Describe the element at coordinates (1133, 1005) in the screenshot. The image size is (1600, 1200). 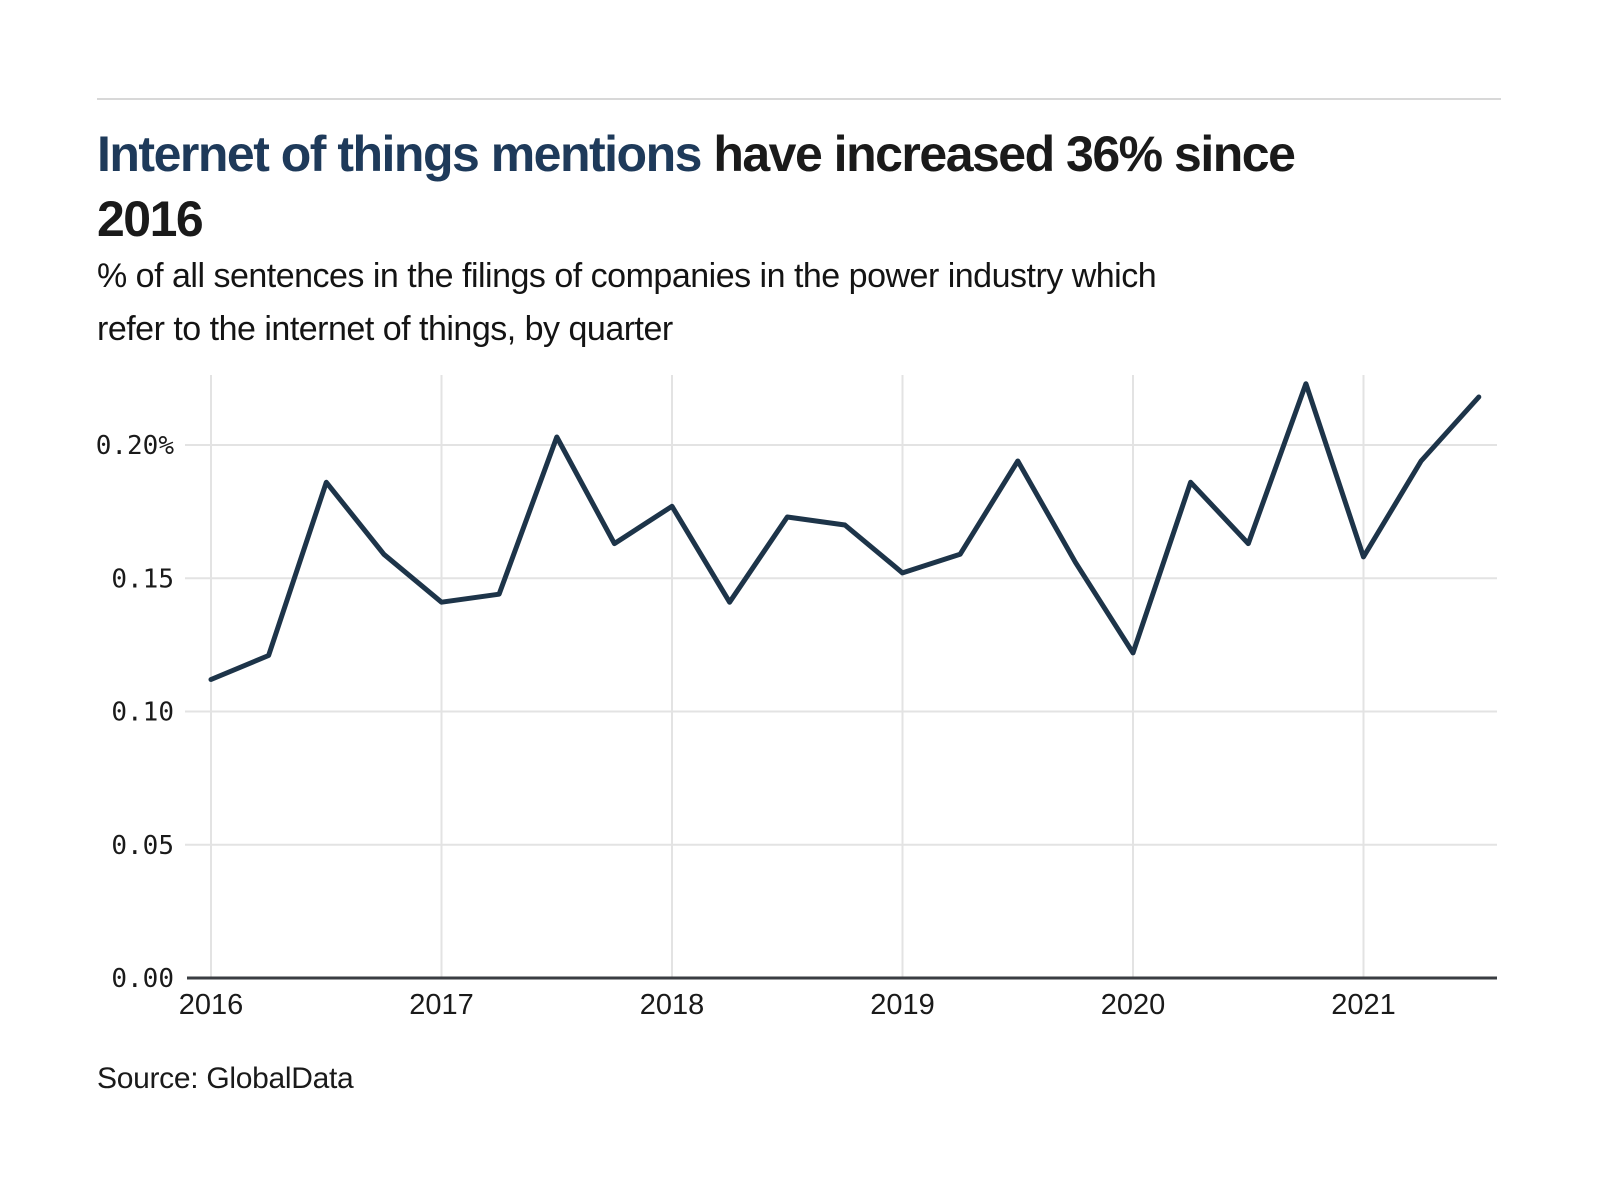
I see `x-axis-tick-label: 2020` at that location.